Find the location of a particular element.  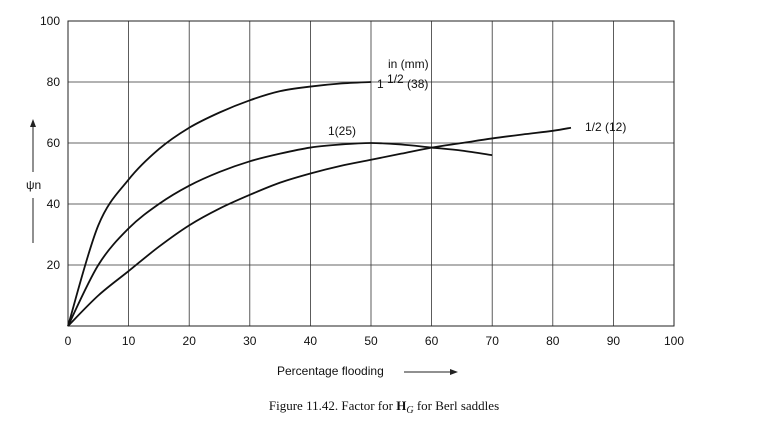

y-tick-labels: 20 40 60 80 100 is located at coordinates (50, 143).